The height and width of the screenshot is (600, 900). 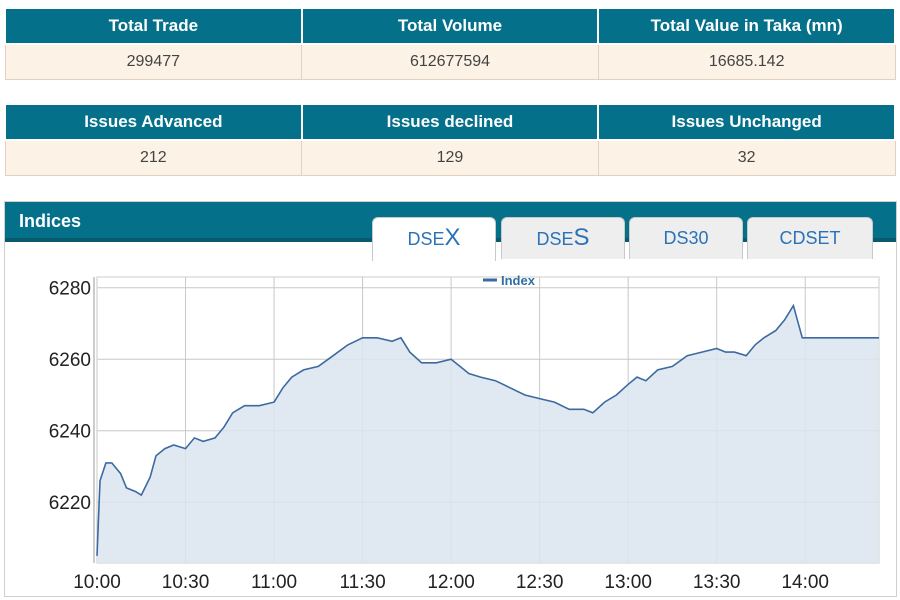 What do you see at coordinates (518, 280) in the screenshot?
I see `legend-label: Index` at bounding box center [518, 280].